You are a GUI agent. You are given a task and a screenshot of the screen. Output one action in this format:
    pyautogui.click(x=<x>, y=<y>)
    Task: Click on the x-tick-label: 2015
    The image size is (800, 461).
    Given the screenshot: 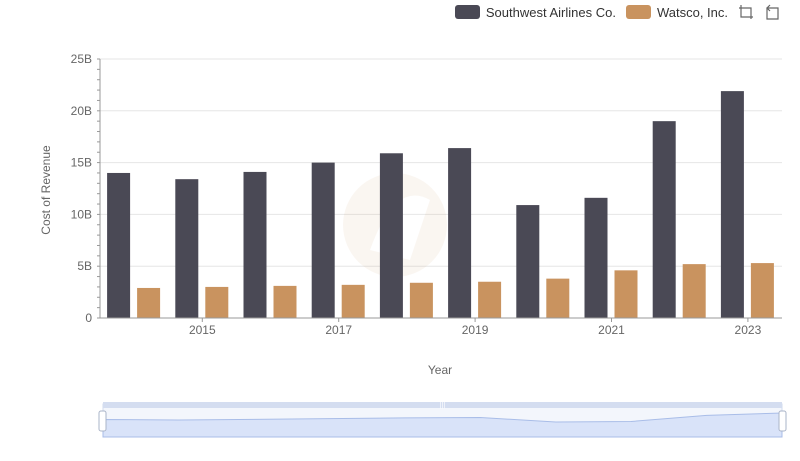 What is the action you would take?
    pyautogui.click(x=202, y=330)
    